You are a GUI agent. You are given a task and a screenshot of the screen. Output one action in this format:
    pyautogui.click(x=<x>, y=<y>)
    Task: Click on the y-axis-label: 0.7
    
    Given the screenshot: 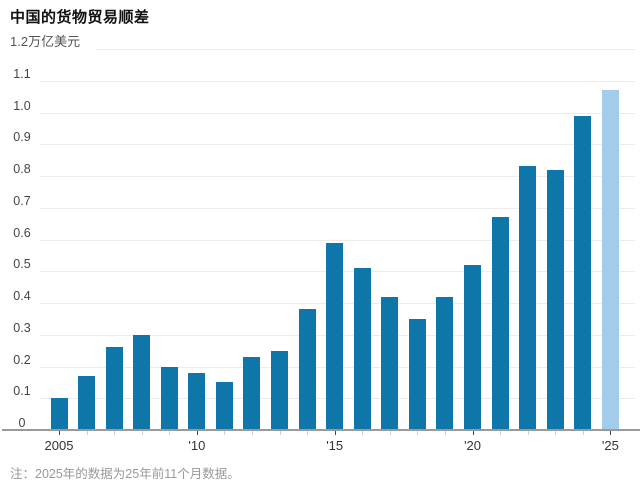 What is the action you would take?
    pyautogui.click(x=22, y=200)
    